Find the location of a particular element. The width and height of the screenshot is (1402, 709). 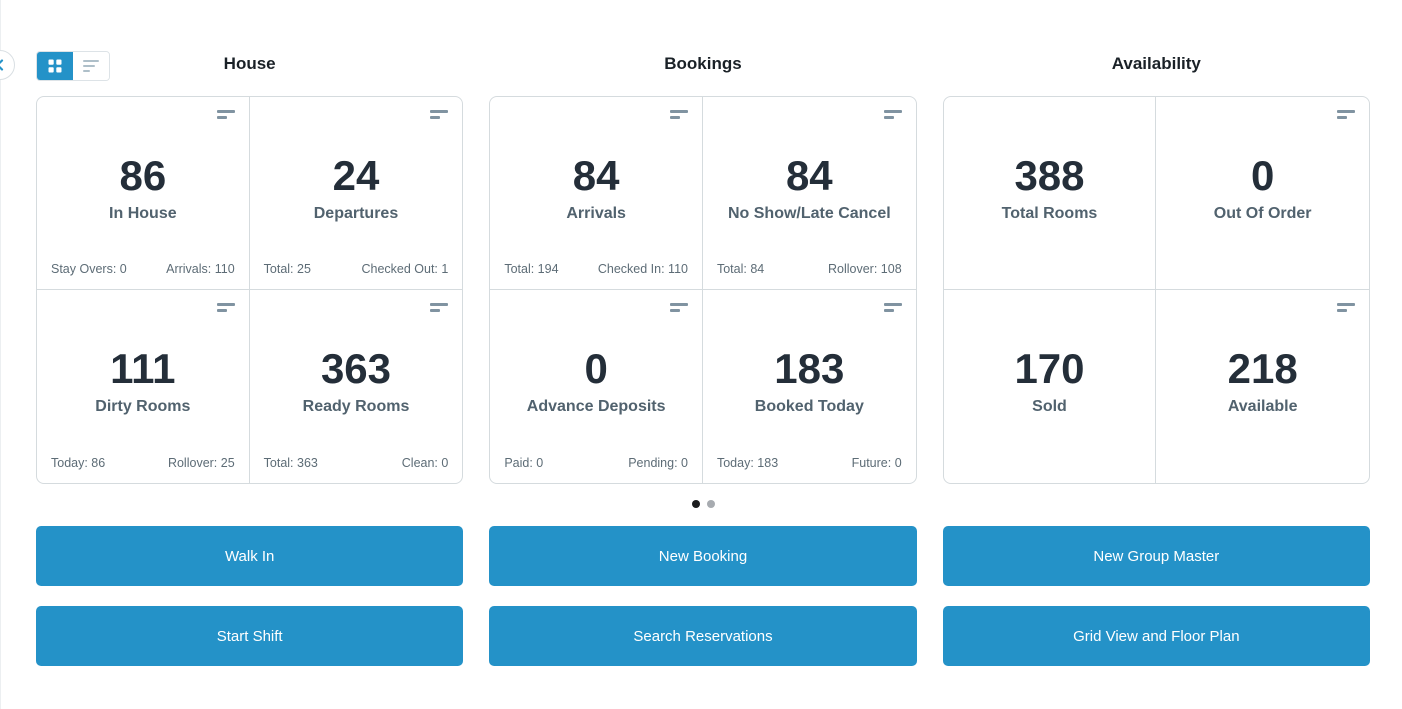

view-toggle is located at coordinates (73, 66).